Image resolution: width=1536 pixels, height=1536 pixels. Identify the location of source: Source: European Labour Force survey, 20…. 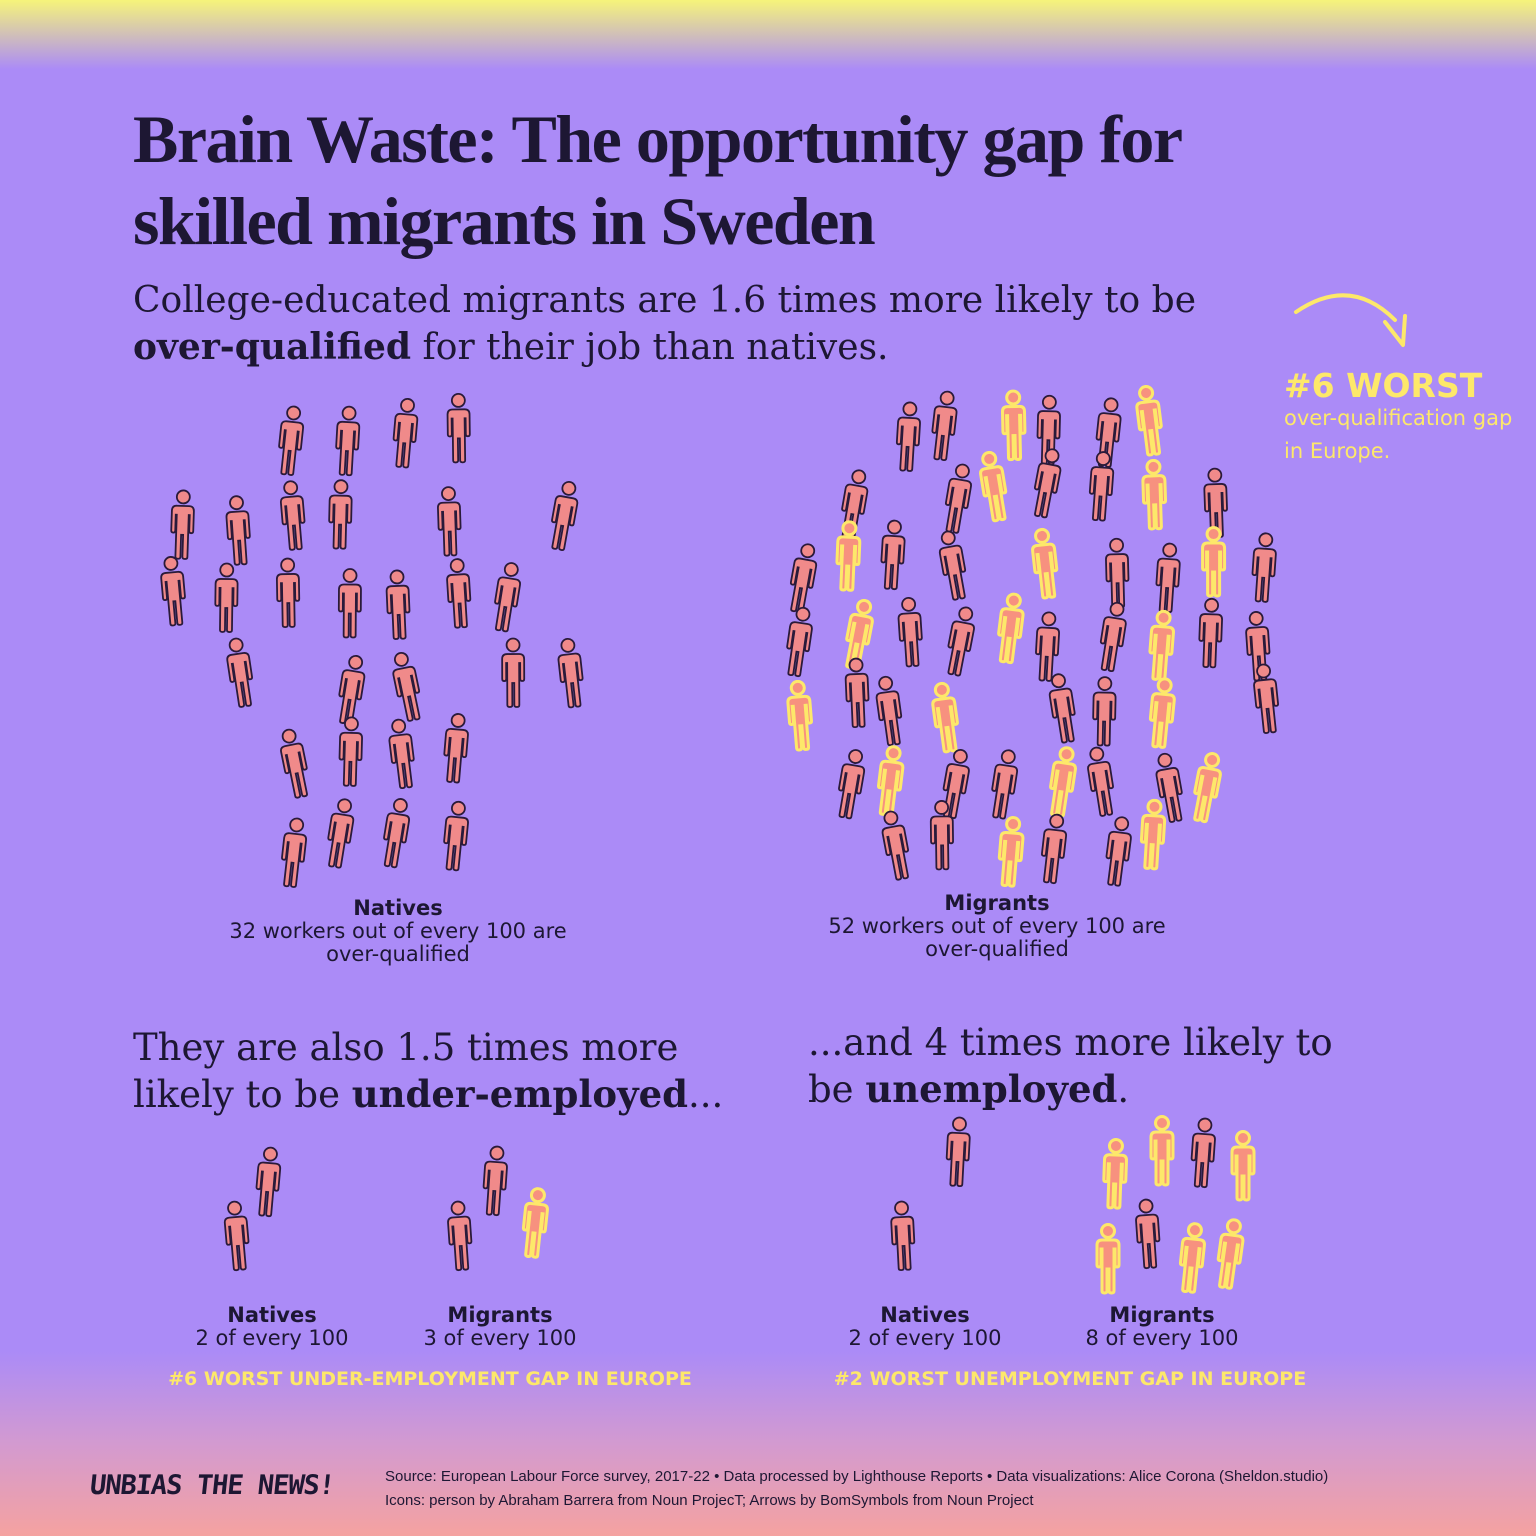
(857, 1476).